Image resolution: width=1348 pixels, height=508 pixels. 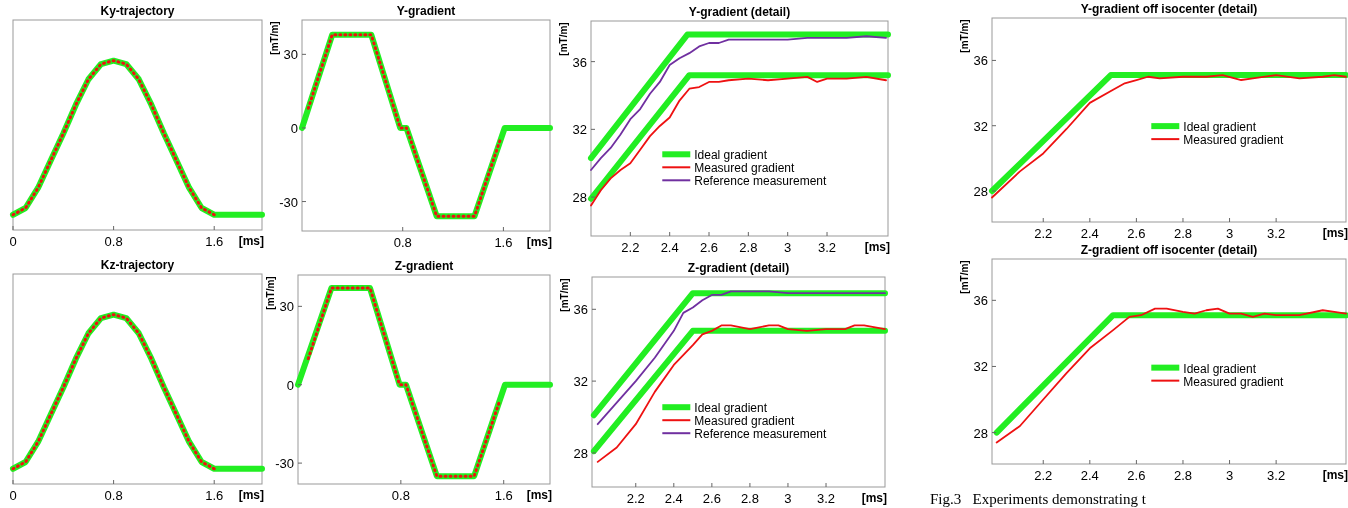 What do you see at coordinates (1169, 9) in the screenshot?
I see `chart-title: Y-gradient off isocenter (detail)` at bounding box center [1169, 9].